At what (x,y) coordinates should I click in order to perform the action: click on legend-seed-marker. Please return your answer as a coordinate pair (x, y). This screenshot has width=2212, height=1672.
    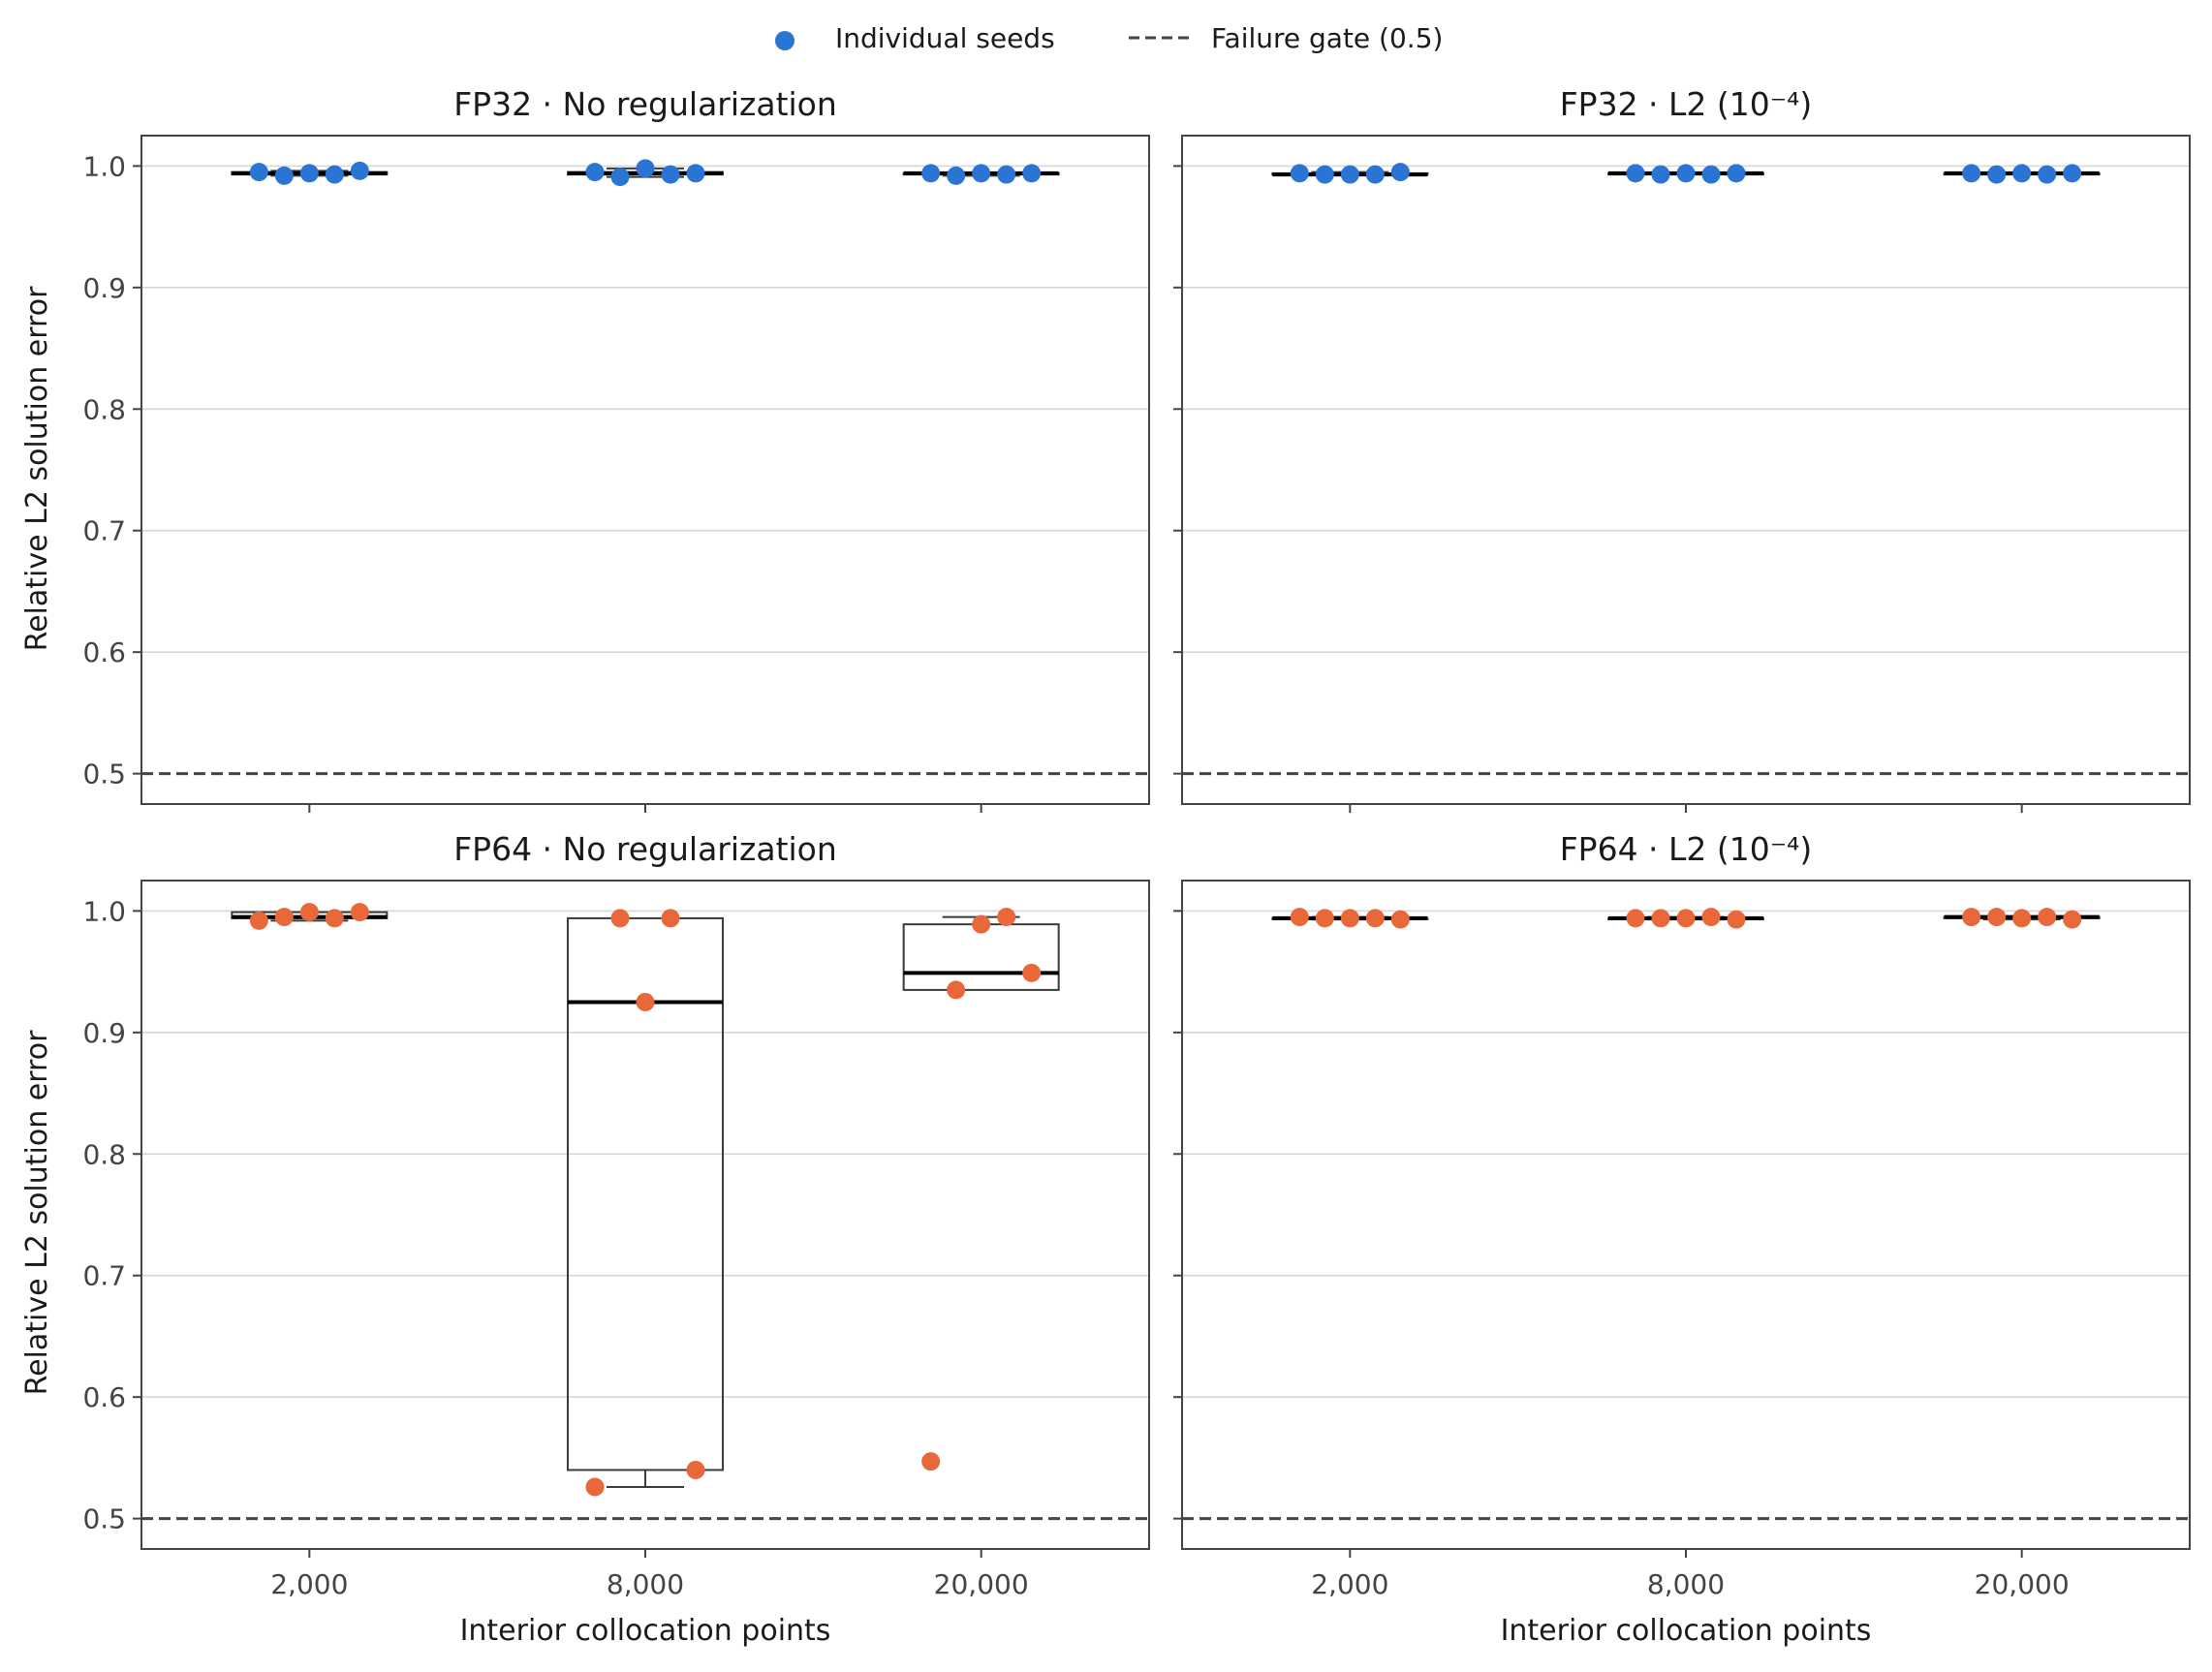
    Looking at the image, I should click on (784, 40).